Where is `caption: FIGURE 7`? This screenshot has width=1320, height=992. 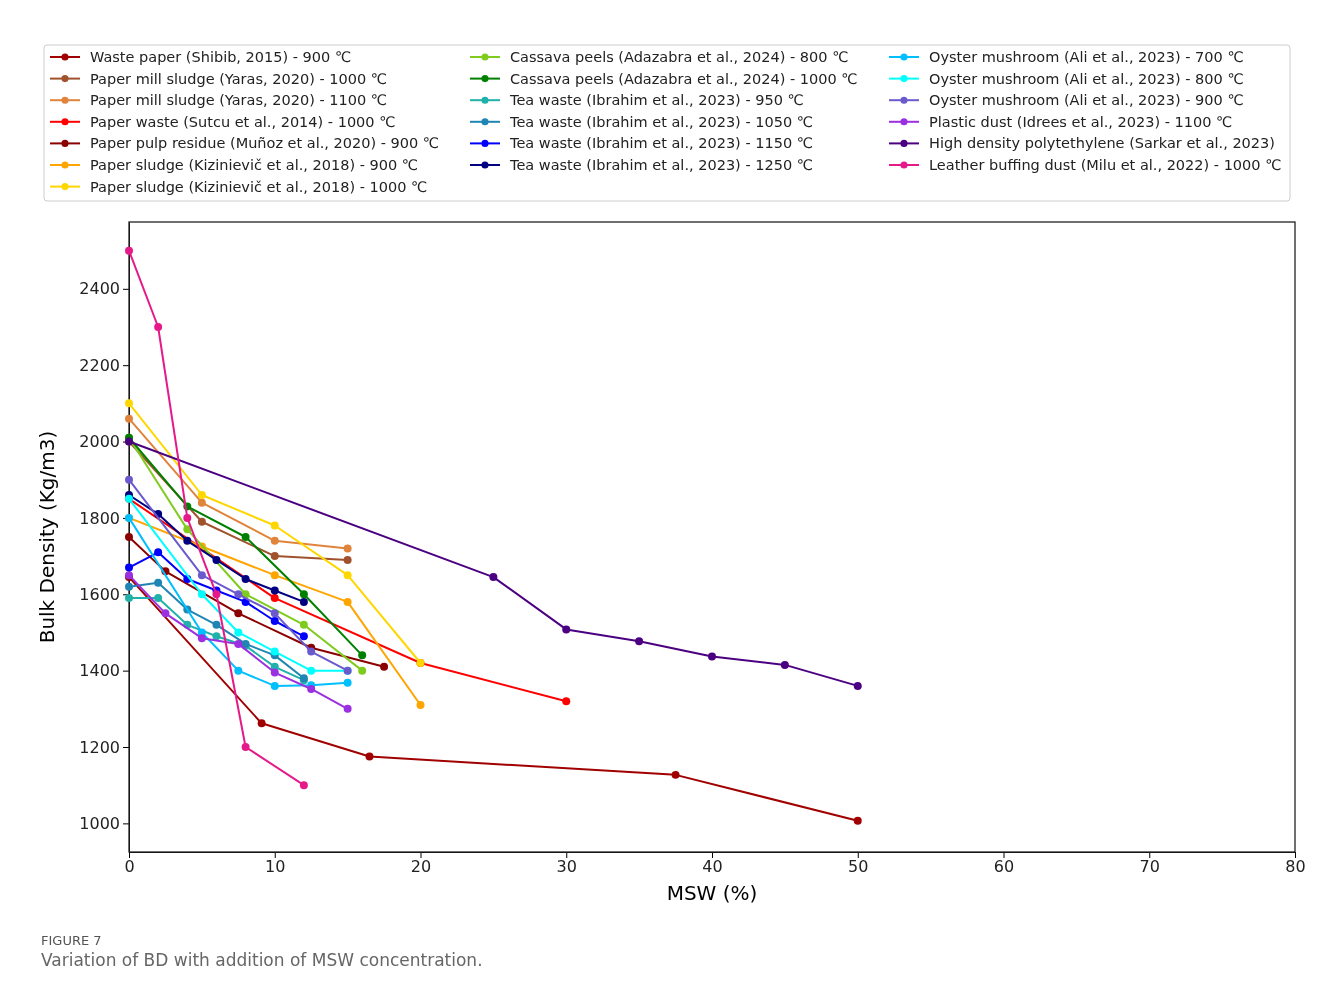
caption: FIGURE 7 is located at coordinates (71, 940).